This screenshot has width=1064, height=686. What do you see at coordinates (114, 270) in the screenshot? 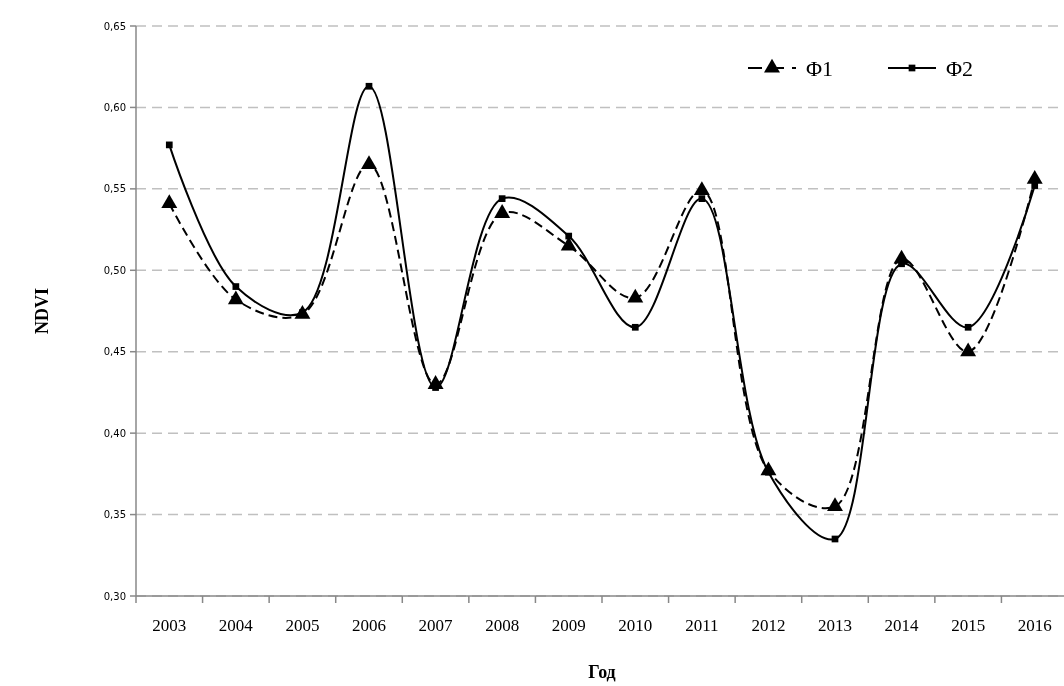
I see `y-tick-label: 0,50` at bounding box center [114, 270].